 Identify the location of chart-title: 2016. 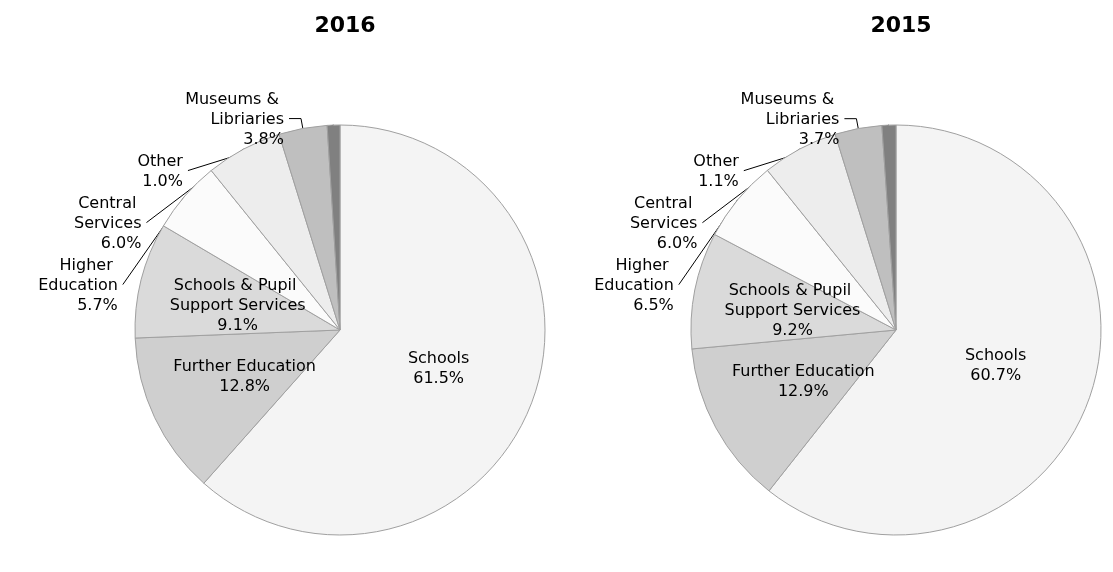
(345, 24).